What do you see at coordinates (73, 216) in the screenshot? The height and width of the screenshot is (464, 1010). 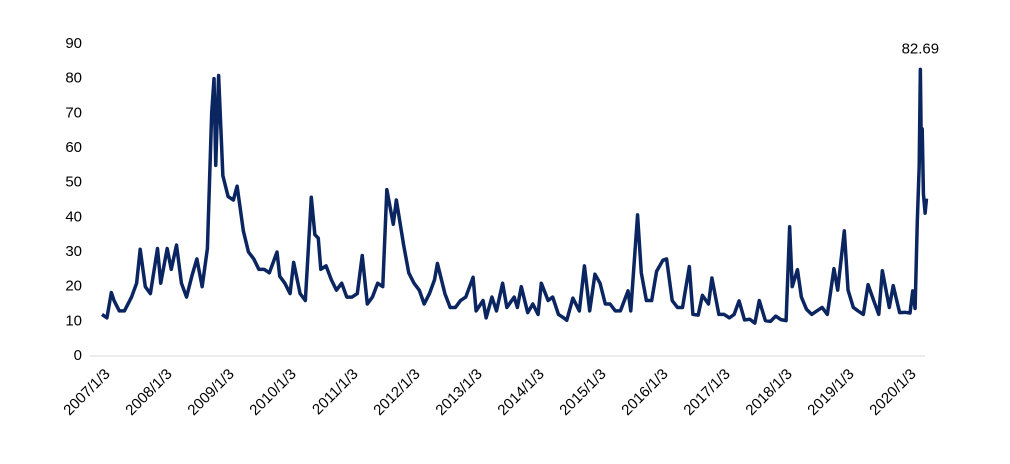 I see `y-tick-label: 40` at bounding box center [73, 216].